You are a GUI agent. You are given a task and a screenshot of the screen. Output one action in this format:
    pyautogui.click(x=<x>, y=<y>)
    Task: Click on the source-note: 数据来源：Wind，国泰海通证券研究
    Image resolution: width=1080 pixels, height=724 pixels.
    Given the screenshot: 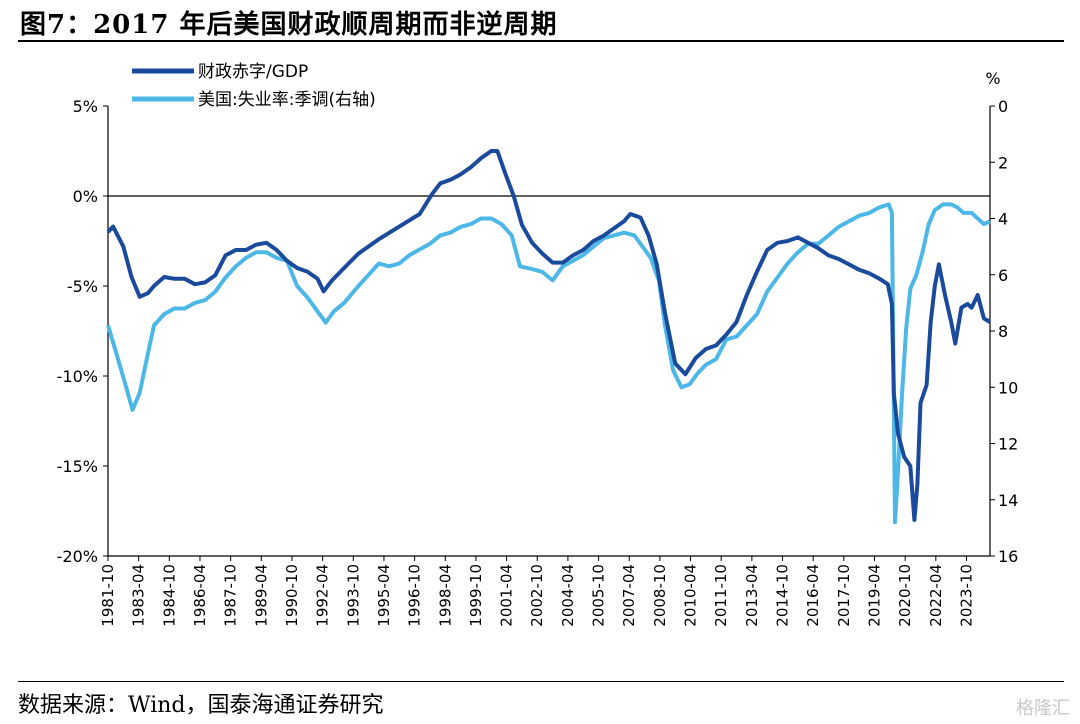 What is the action you would take?
    pyautogui.click(x=201, y=705)
    